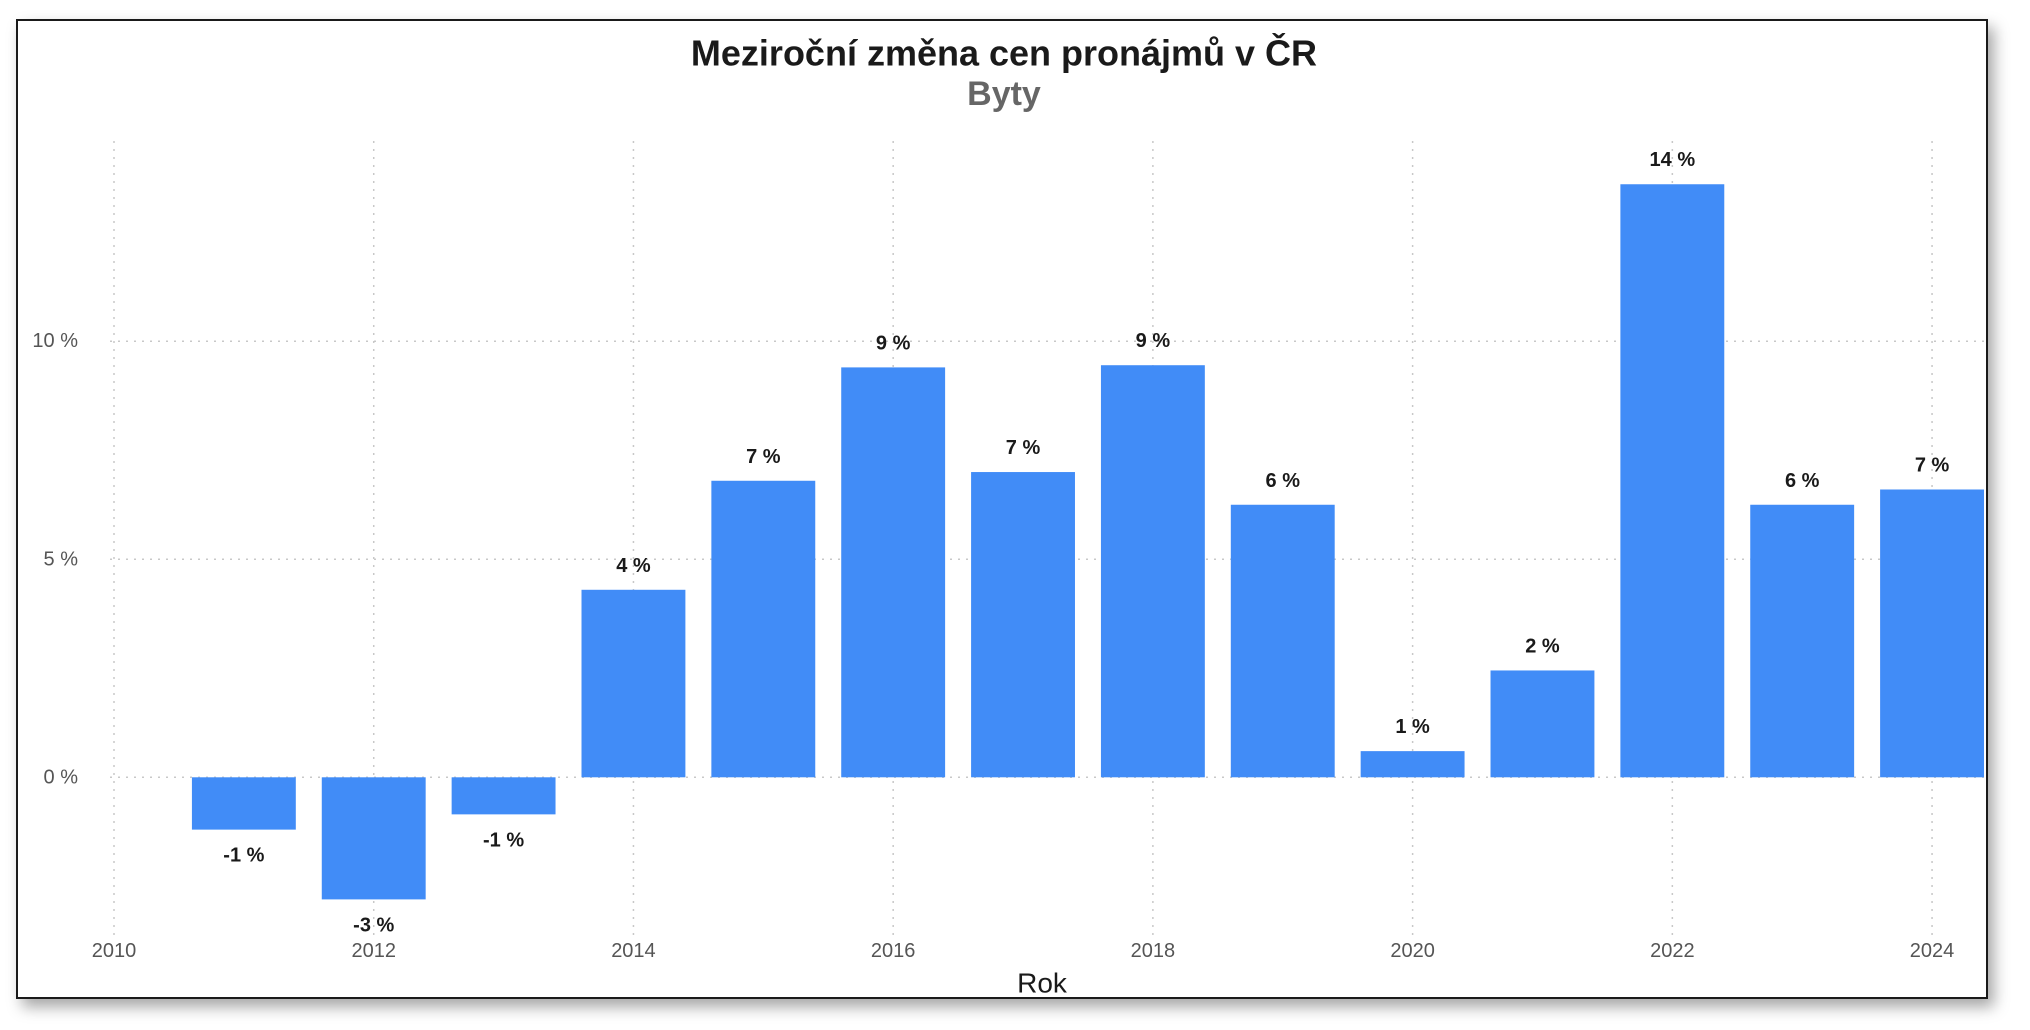 This screenshot has width=2030, height=1030. I want to click on x-tick-label: 2018, so click(1153, 951).